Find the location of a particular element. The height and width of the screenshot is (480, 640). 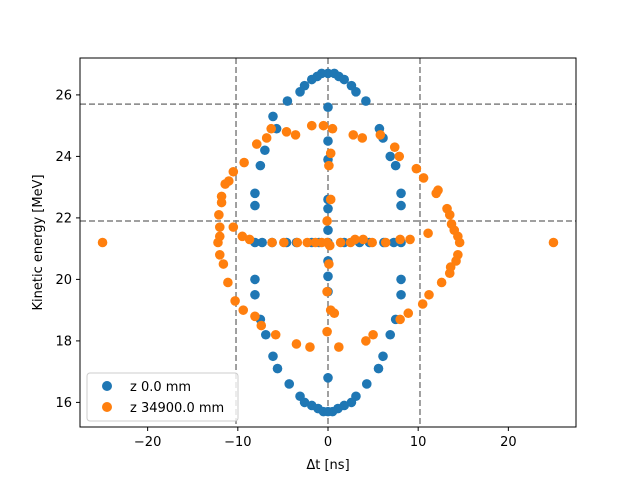

y-tick-label: 26 is located at coordinates (63, 95).